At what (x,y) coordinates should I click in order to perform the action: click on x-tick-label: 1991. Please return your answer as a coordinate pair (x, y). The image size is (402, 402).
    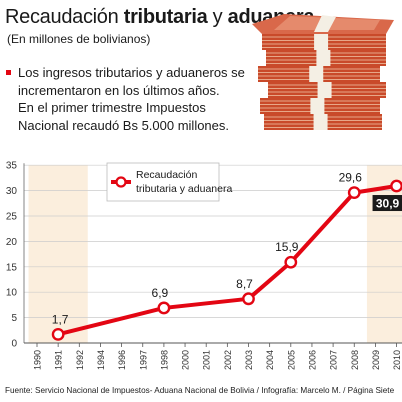
    Looking at the image, I should click on (59, 360).